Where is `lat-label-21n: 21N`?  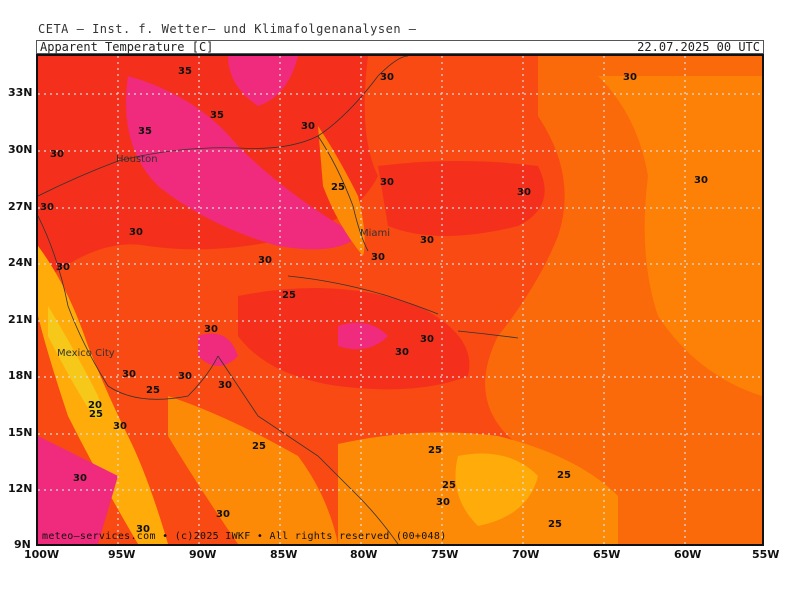
lat-label-21n: 21N is located at coordinates (20, 319).